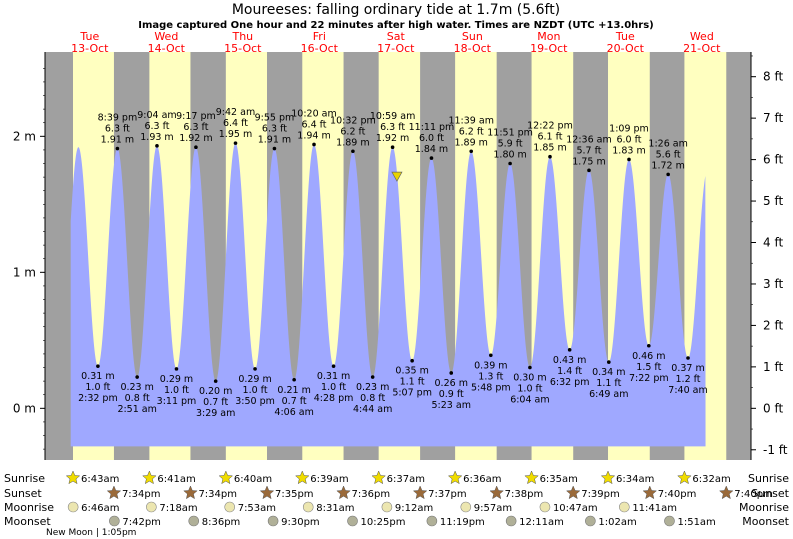 The height and width of the screenshot is (539, 793). What do you see at coordinates (529, 400) in the screenshot?
I see `tide-time-label: 6:04 am` at bounding box center [529, 400].